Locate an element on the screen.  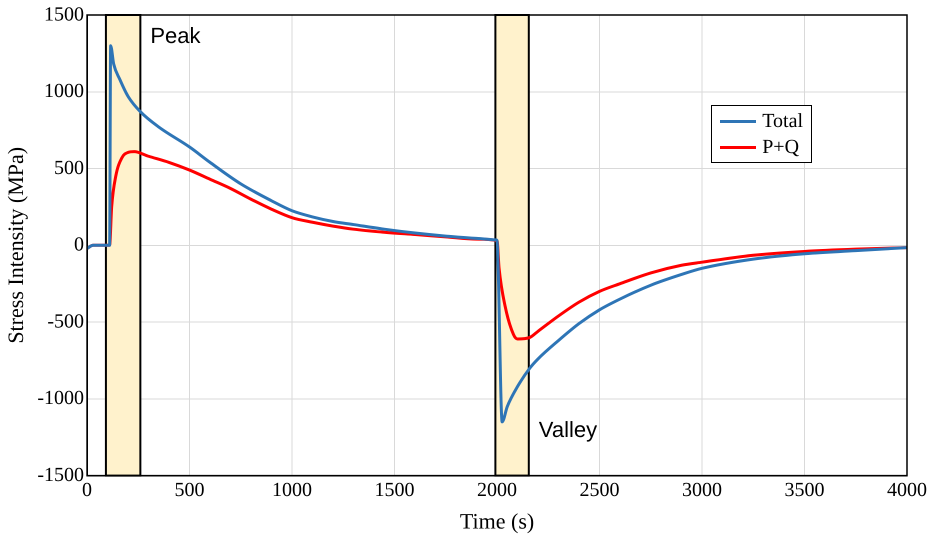
legend-label: Total is located at coordinates (782, 121).